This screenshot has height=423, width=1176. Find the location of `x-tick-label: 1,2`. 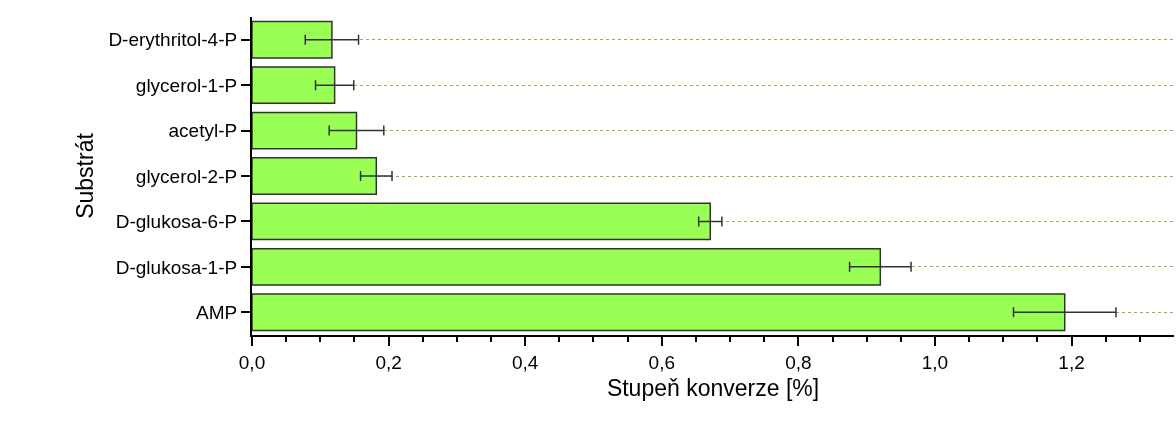

x-tick-label: 1,2 is located at coordinates (1071, 362).